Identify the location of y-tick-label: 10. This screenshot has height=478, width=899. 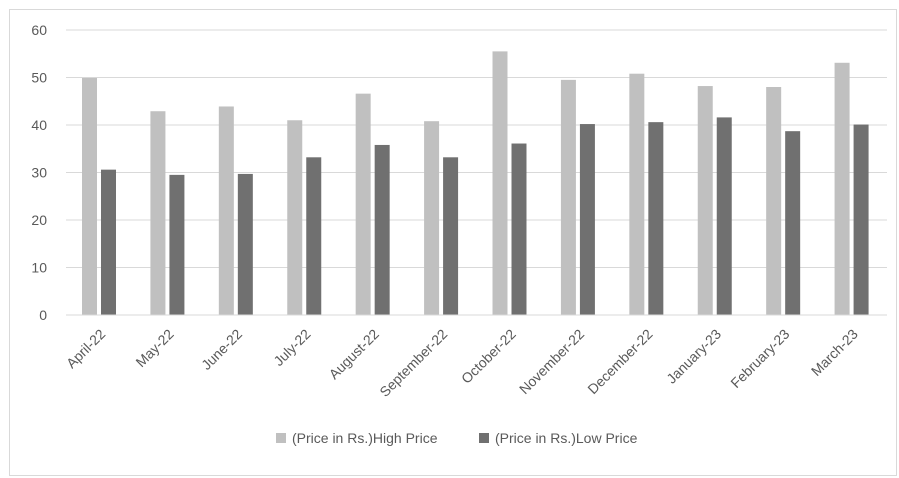
(39, 268).